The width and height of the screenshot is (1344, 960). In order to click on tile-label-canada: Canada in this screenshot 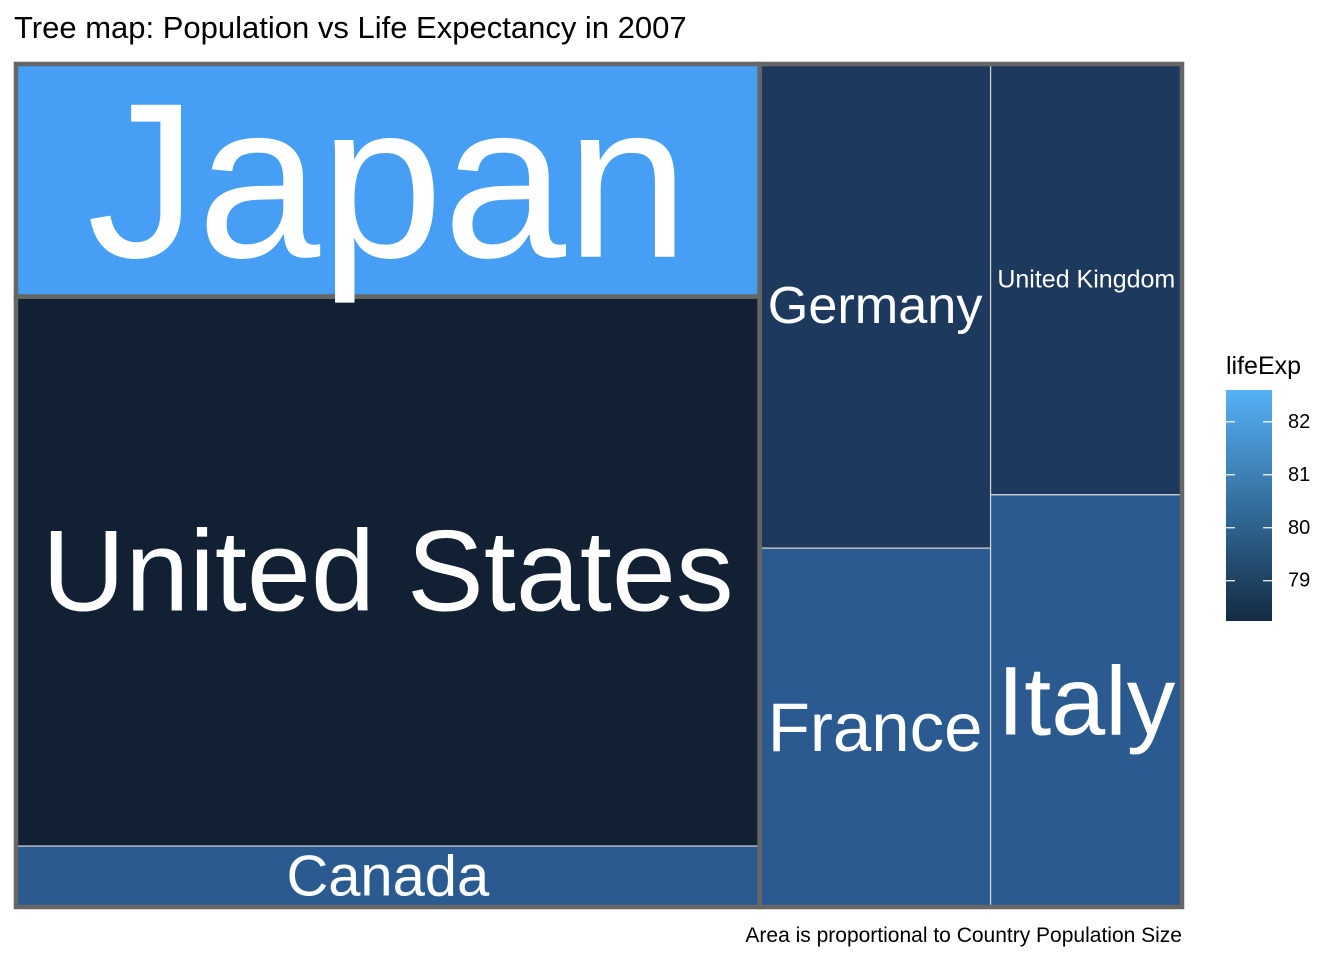, I will do `click(388, 877)`.